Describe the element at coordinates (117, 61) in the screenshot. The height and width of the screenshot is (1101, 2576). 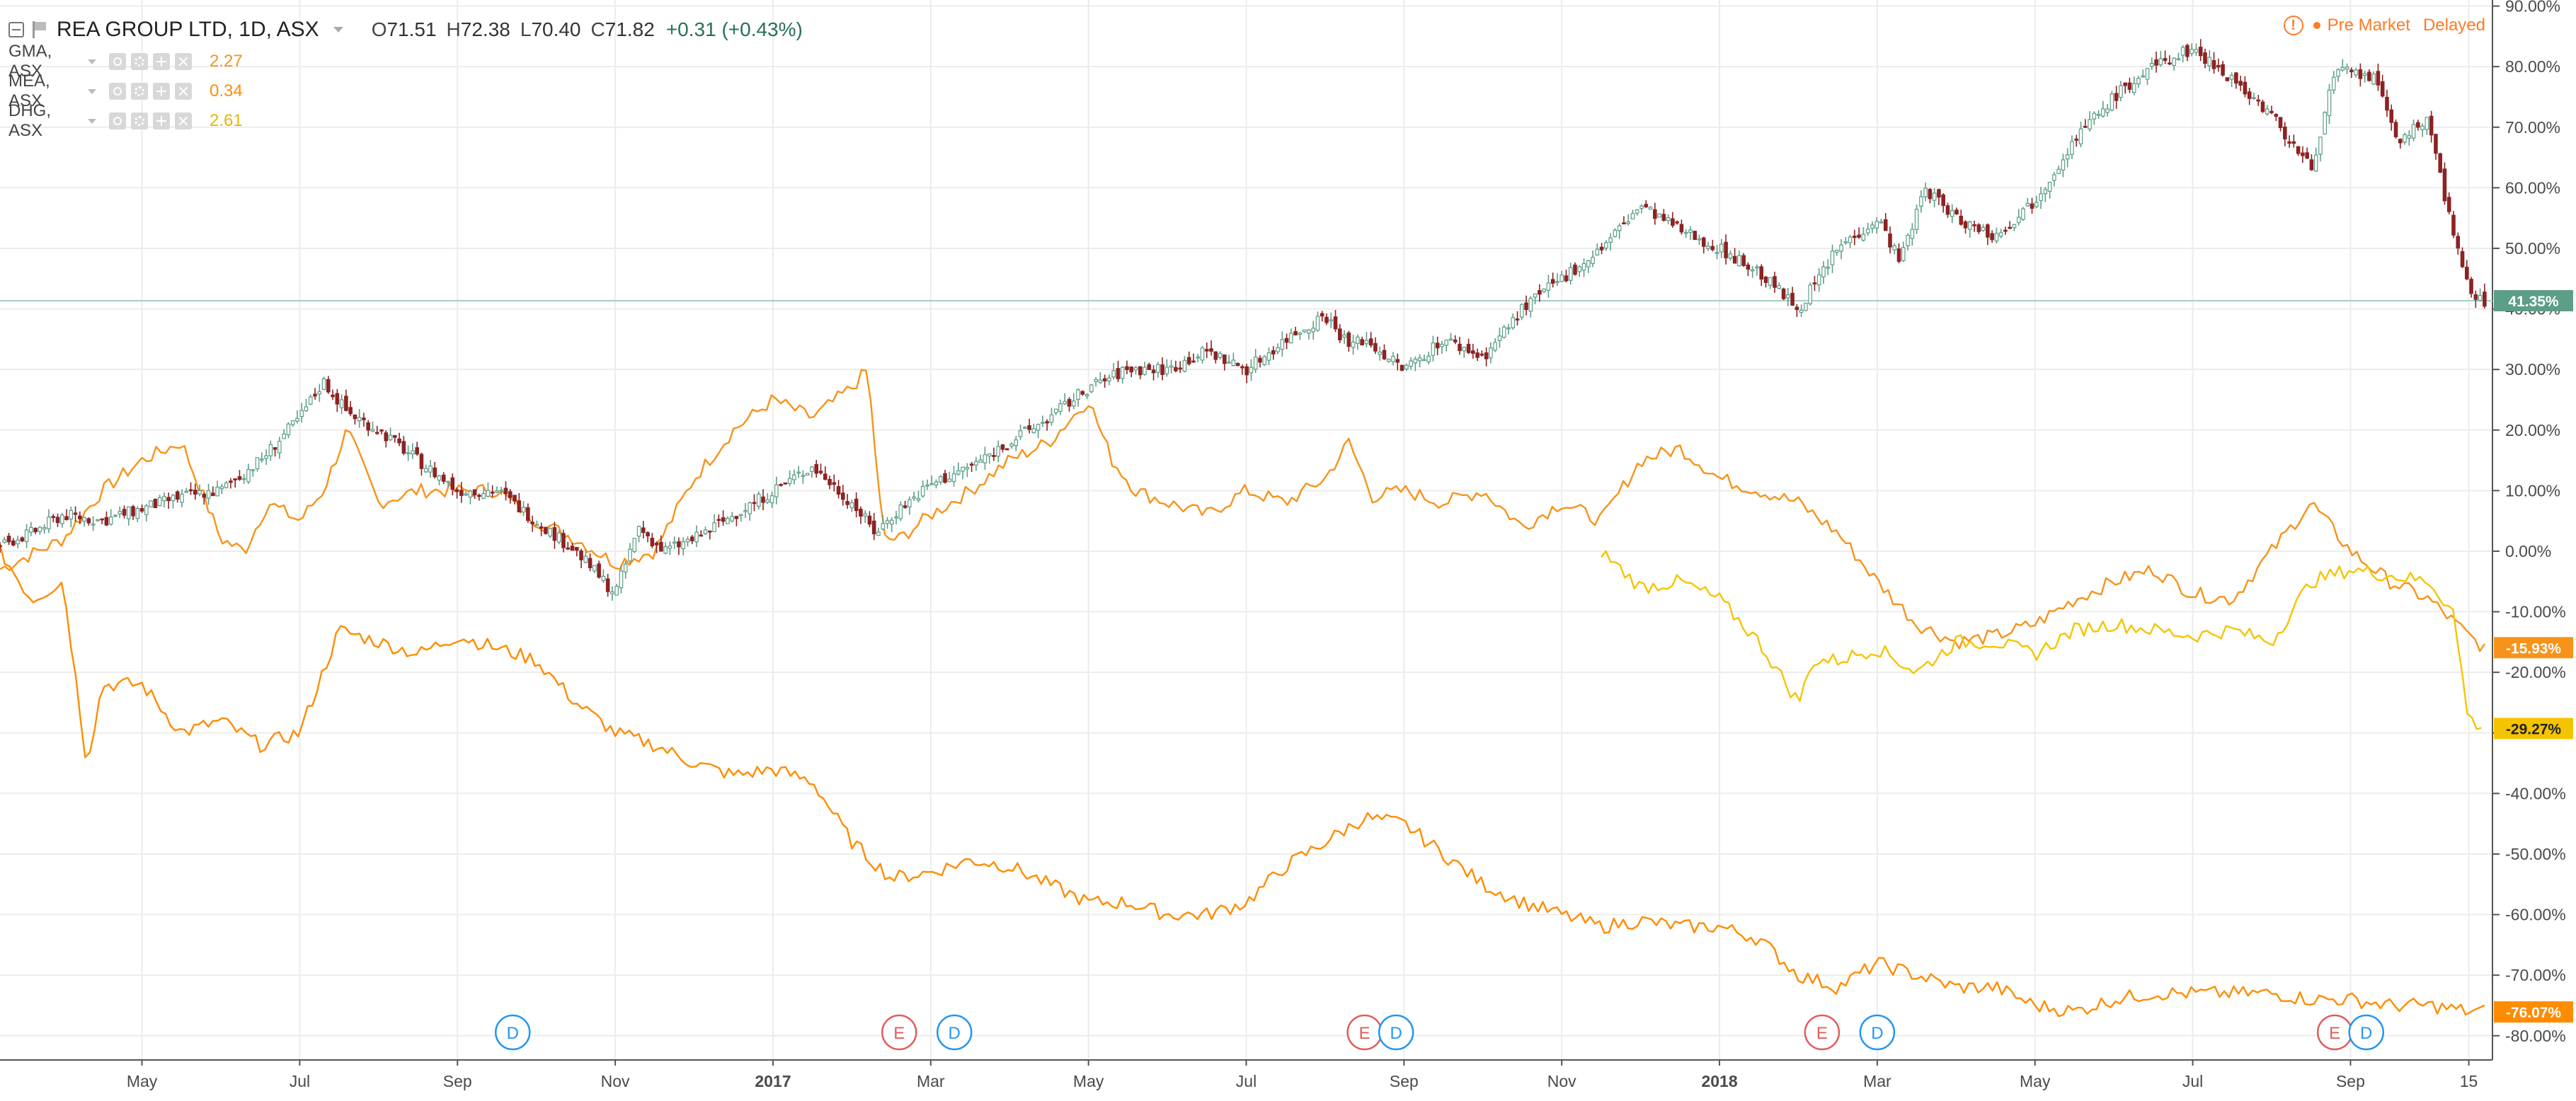
I see `eye-icon` at that location.